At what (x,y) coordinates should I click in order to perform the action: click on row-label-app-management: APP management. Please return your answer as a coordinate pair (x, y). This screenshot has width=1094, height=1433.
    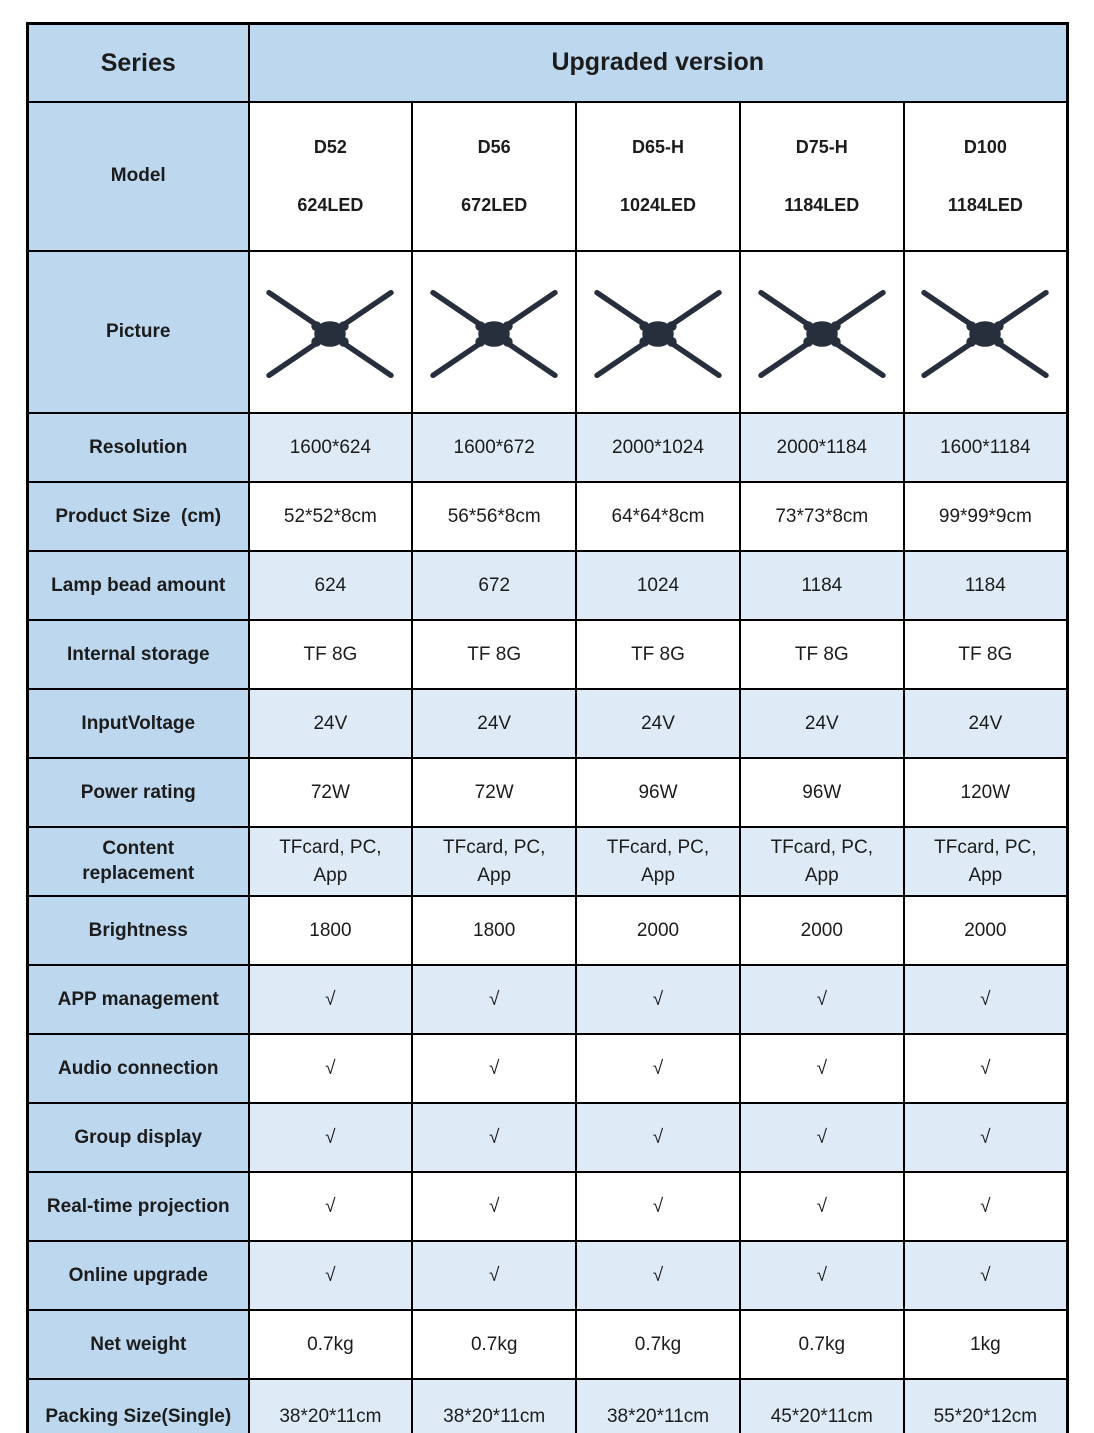
    Looking at the image, I should click on (138, 1000).